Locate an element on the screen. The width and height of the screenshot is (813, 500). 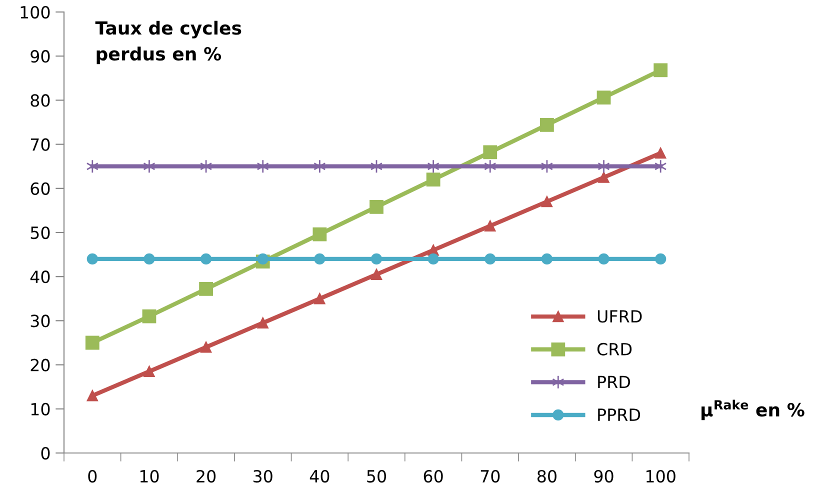
y-tick-label: 90 is located at coordinates (40, 56).